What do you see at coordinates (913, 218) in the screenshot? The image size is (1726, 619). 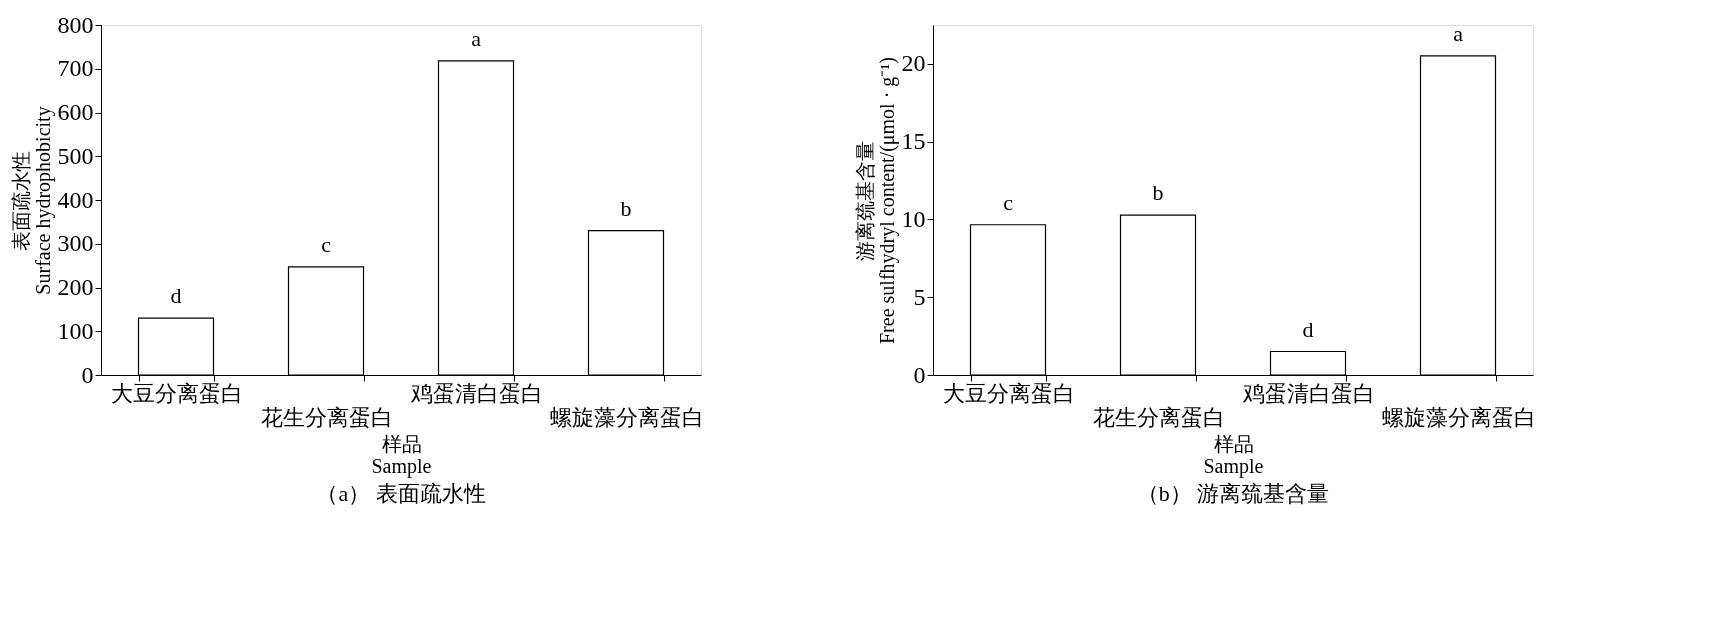 I see `y-tick-label: 10` at bounding box center [913, 218].